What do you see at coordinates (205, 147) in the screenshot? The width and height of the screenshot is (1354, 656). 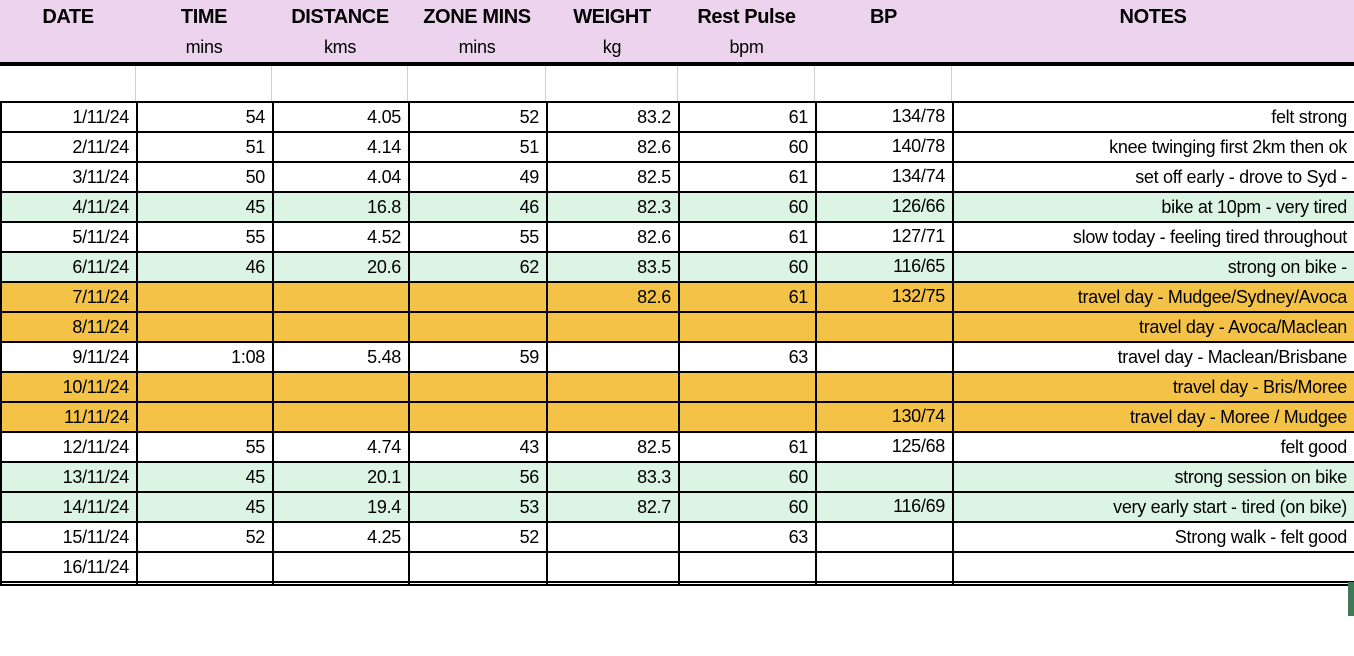 I see `cell-time: 51` at bounding box center [205, 147].